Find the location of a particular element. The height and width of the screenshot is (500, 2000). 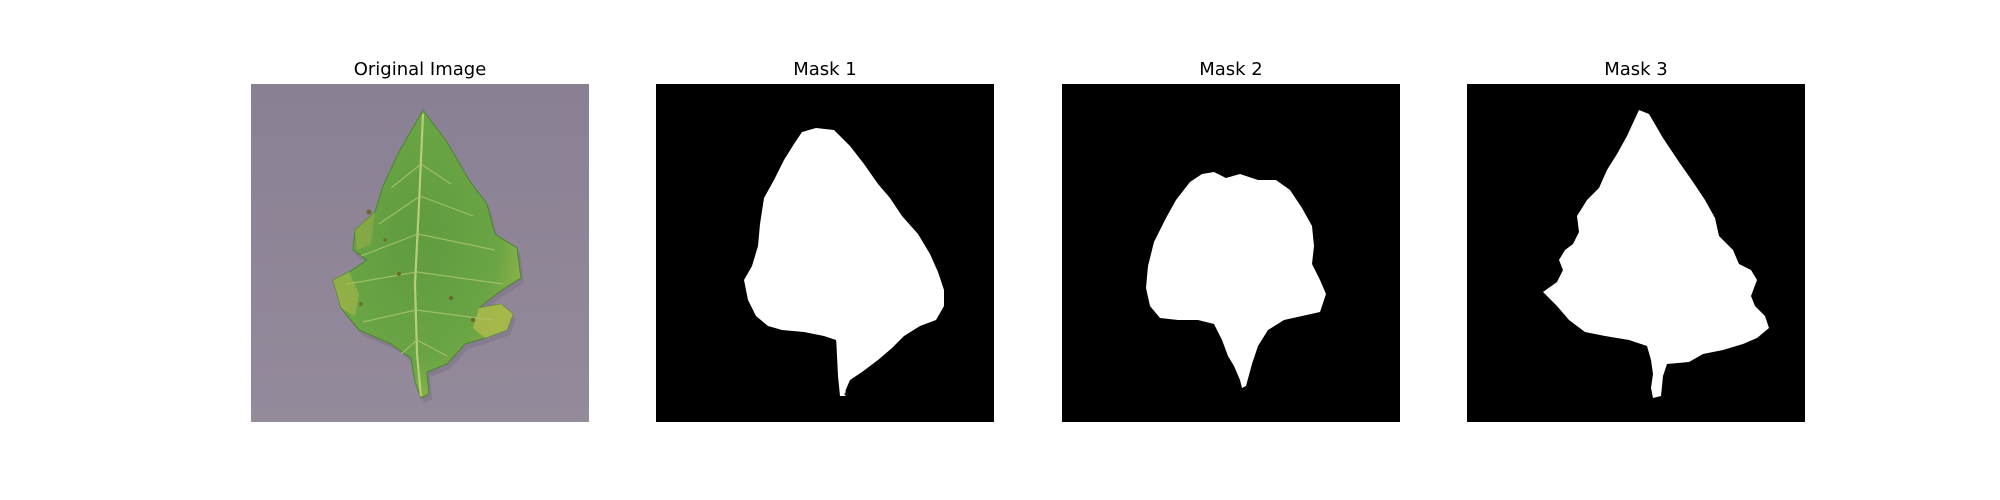

mask-3-image is located at coordinates (1636, 253).